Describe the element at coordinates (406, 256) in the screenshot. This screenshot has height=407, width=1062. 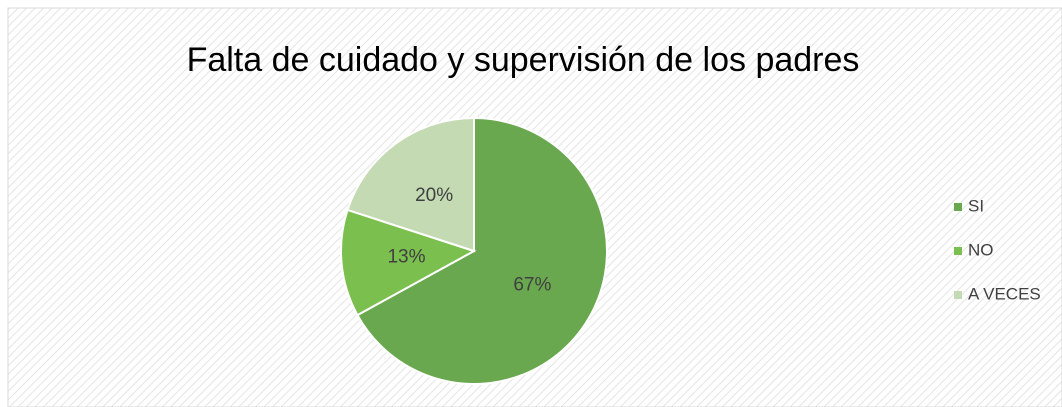
I see `data-label: 13%` at that location.